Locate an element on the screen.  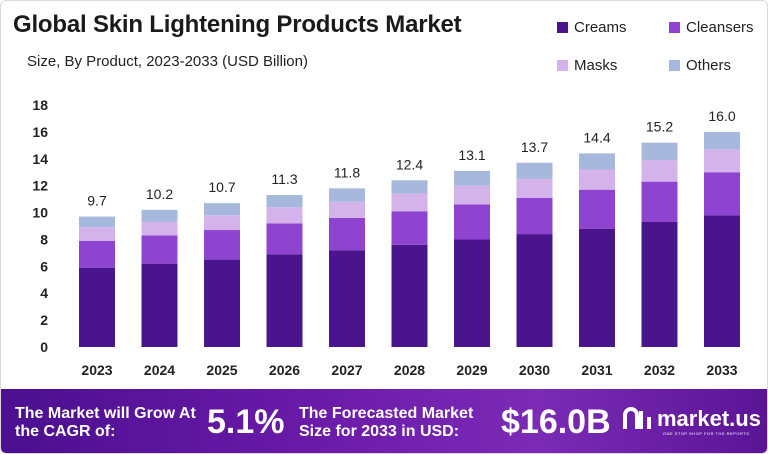
y-tick-label: 12 is located at coordinates (40, 186).